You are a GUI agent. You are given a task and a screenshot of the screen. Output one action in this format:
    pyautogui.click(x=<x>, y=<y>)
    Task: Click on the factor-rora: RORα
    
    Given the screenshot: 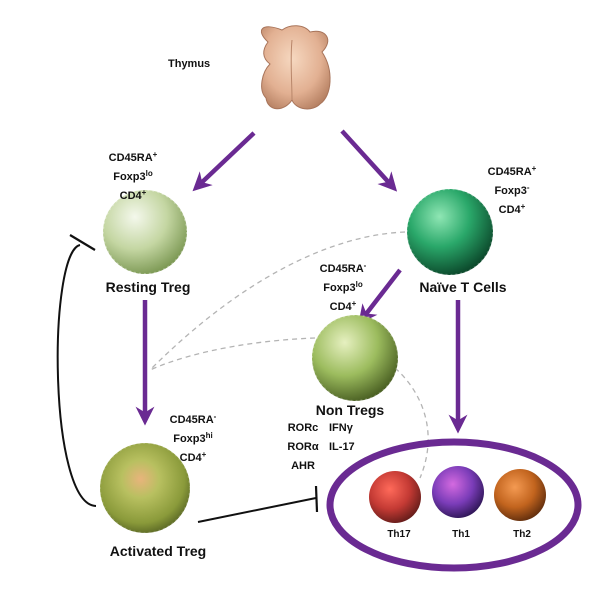 What is the action you would take?
    pyautogui.click(x=302, y=447)
    